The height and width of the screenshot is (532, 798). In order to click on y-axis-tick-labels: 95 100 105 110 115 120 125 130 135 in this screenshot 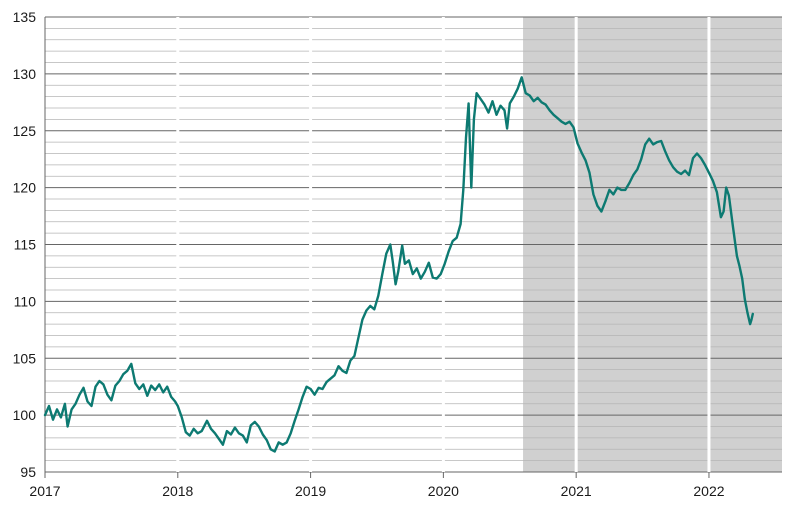, I will do `click(25, 244)`.